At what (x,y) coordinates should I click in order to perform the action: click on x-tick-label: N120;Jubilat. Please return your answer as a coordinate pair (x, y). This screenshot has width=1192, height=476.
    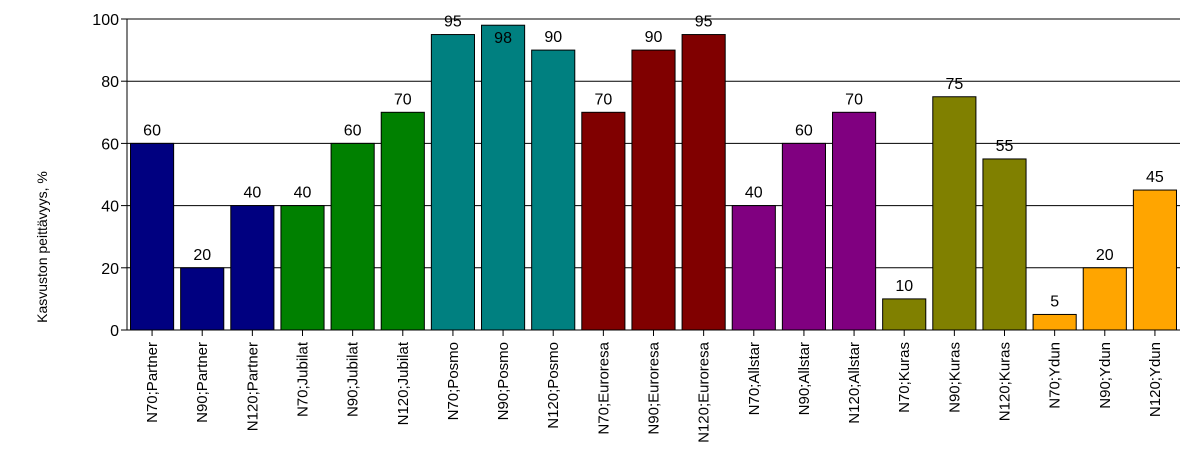
    Looking at the image, I should click on (403, 383).